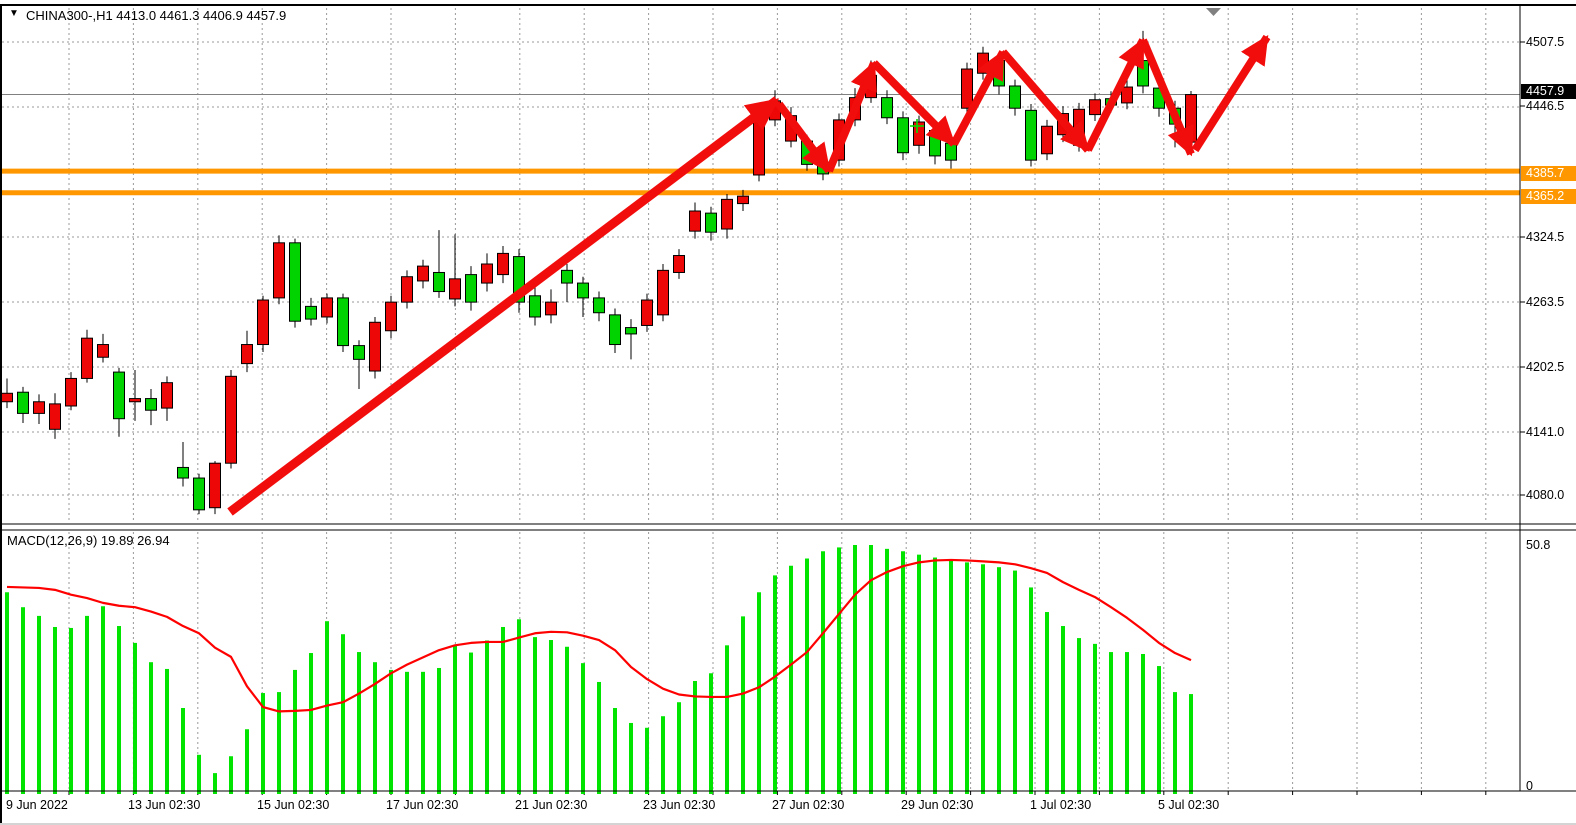 This screenshot has width=1576, height=825. What do you see at coordinates (1548, 196) in the screenshot?
I see `level-price-tag-lower: 4365.2` at bounding box center [1548, 196].